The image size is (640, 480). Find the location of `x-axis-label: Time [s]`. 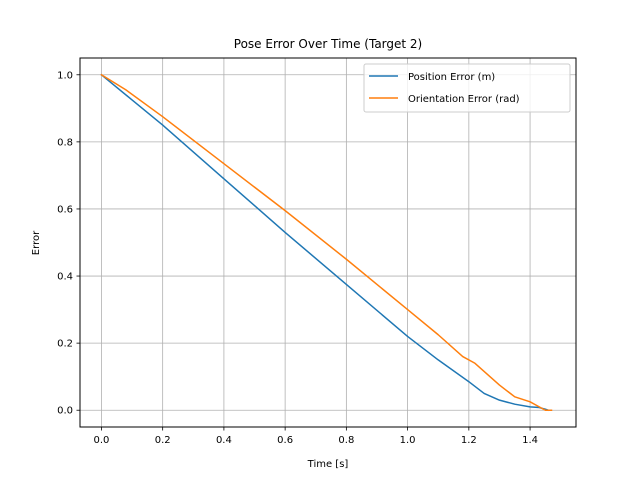

x-axis-label: Time [s] is located at coordinates (328, 464).